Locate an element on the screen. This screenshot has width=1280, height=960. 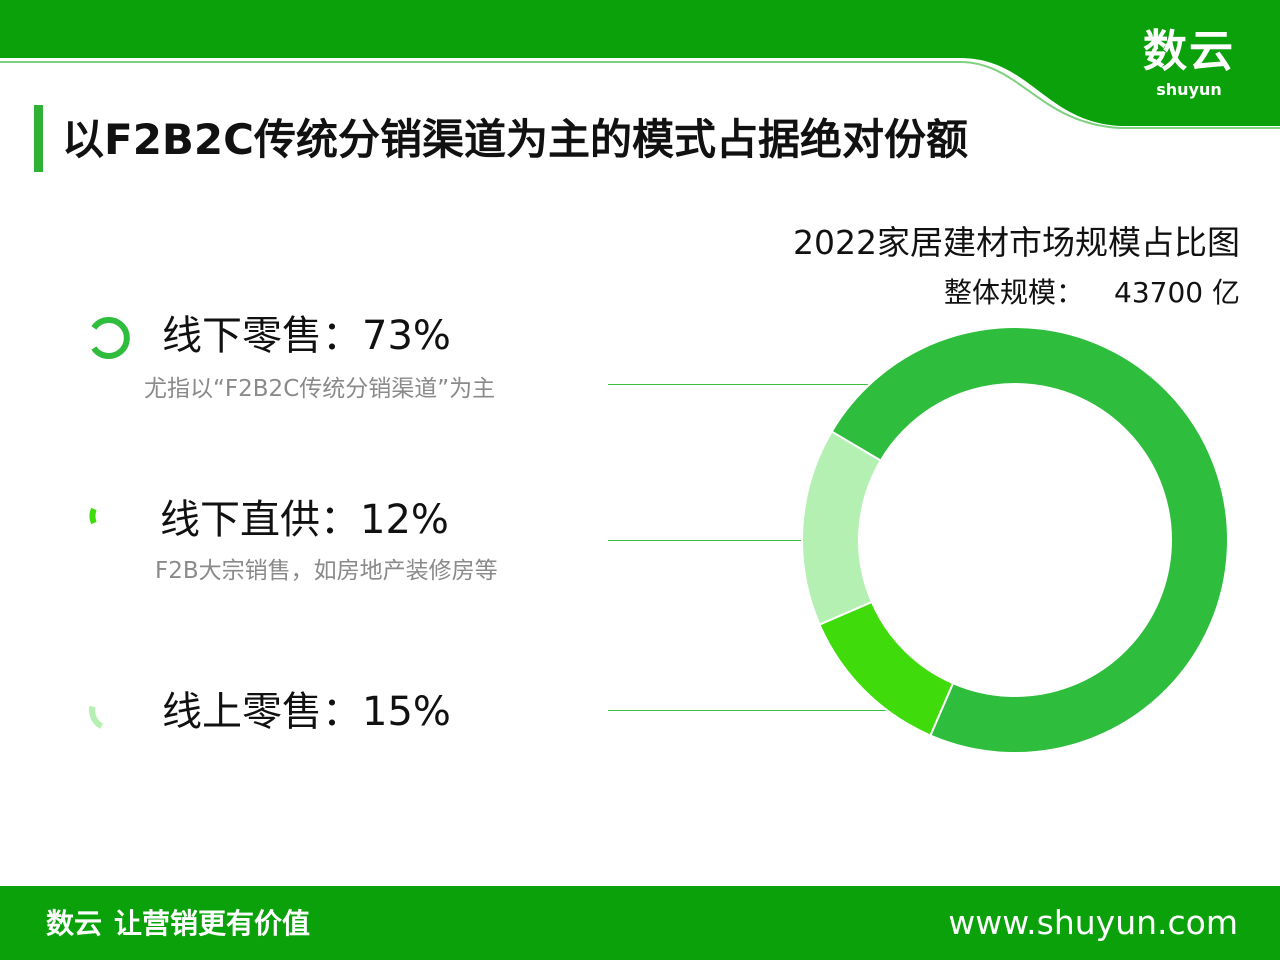
offline-retail-desc: 尤指以“F2B2C传统分销渠道”为主 is located at coordinates (320, 389).